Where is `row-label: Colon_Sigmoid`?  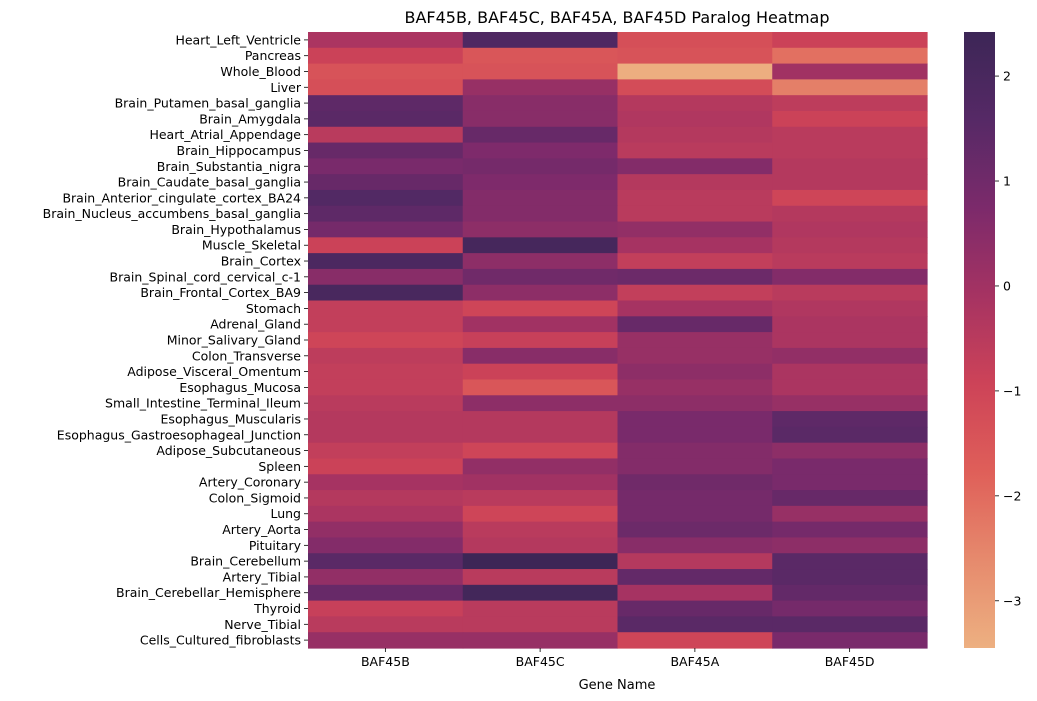
row-label: Colon_Sigmoid is located at coordinates (255, 497).